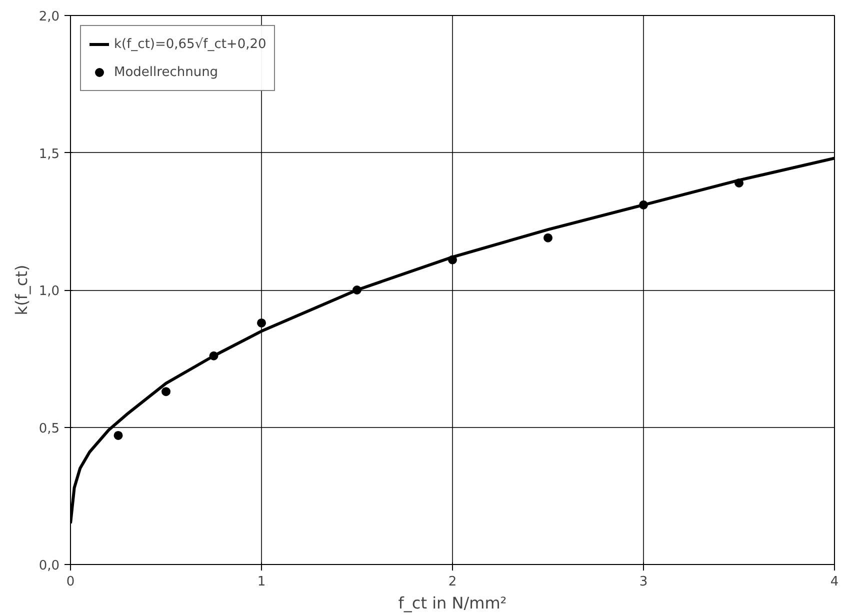 This screenshot has height=615, width=854. I want to click on legend-label: Modellrechnung, so click(166, 72).